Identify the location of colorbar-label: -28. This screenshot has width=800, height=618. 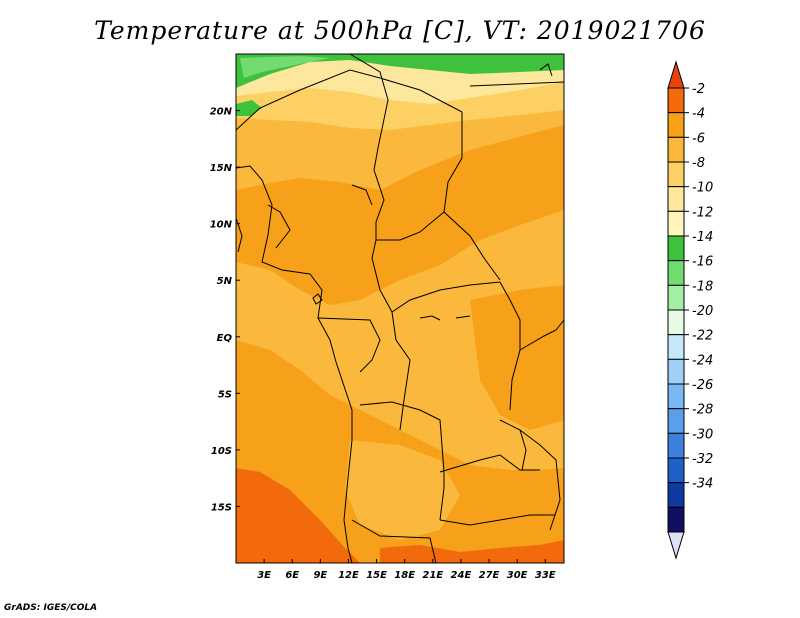
(702, 410).